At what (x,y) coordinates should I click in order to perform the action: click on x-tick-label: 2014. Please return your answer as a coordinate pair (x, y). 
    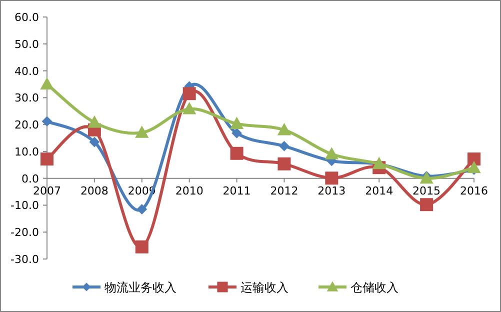
    Looking at the image, I should click on (379, 191).